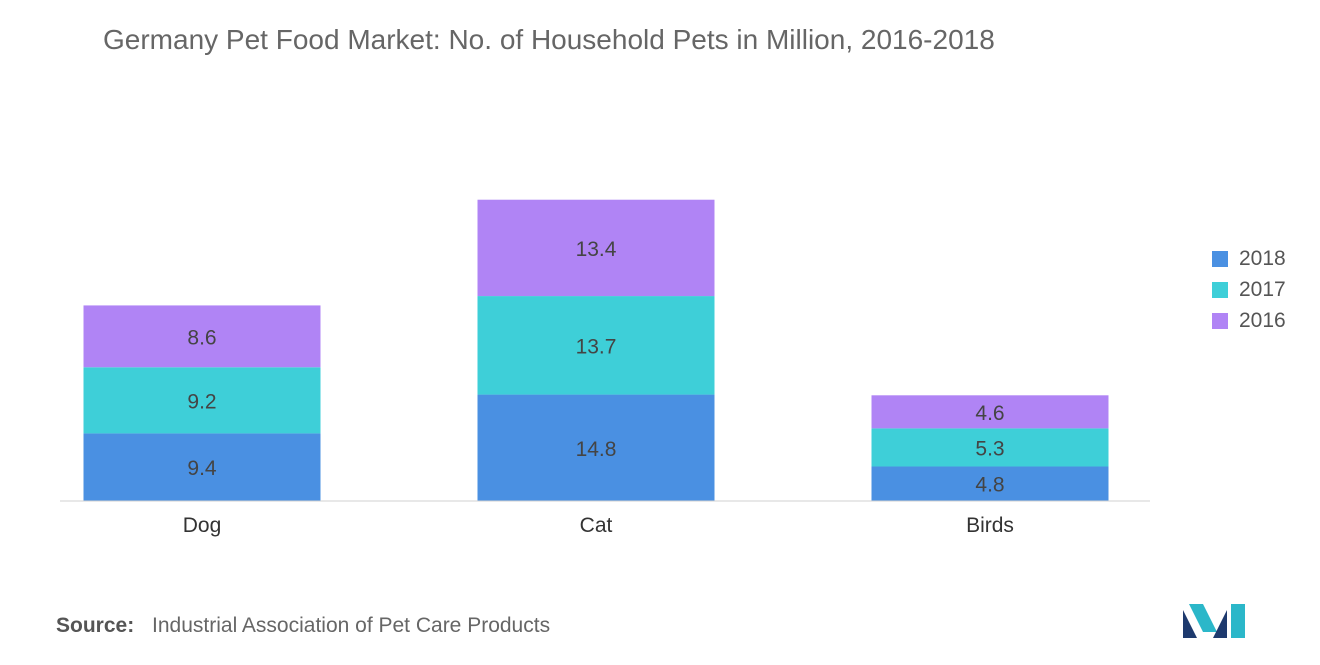 The width and height of the screenshot is (1320, 665). What do you see at coordinates (990, 525) in the screenshot?
I see `x-tick-label-birds: Birds` at bounding box center [990, 525].